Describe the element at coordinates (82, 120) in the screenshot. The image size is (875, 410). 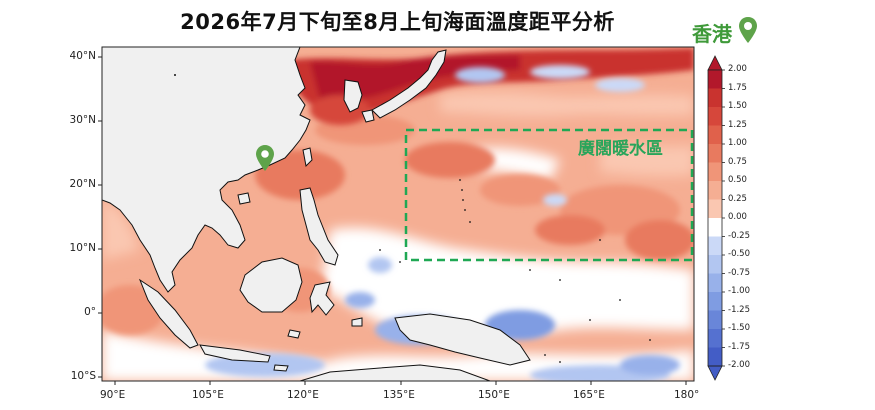
I see `lat-tick-label: 30°N` at that location.